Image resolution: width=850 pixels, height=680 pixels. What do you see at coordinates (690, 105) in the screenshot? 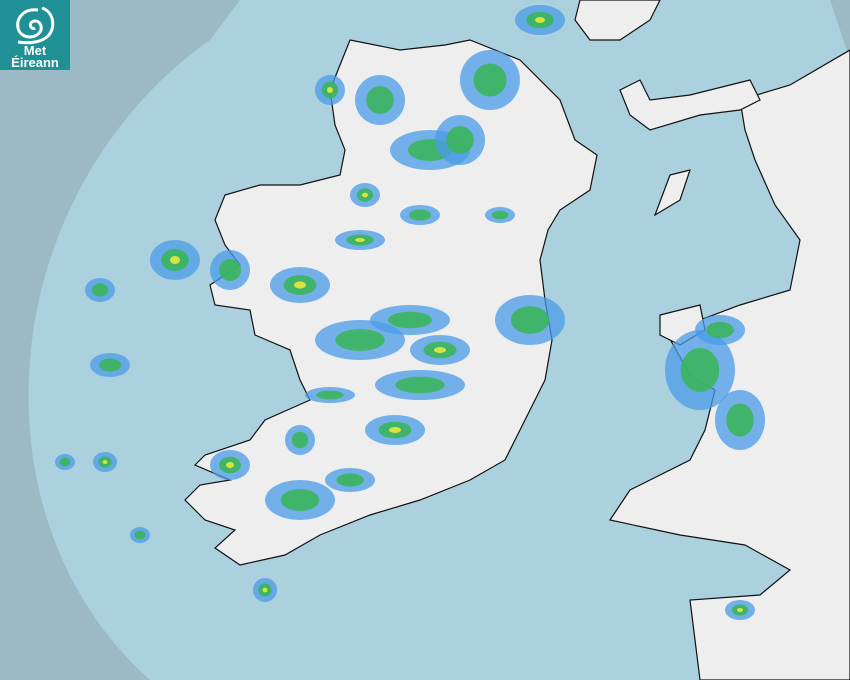
I see `north-coast-land` at bounding box center [690, 105].